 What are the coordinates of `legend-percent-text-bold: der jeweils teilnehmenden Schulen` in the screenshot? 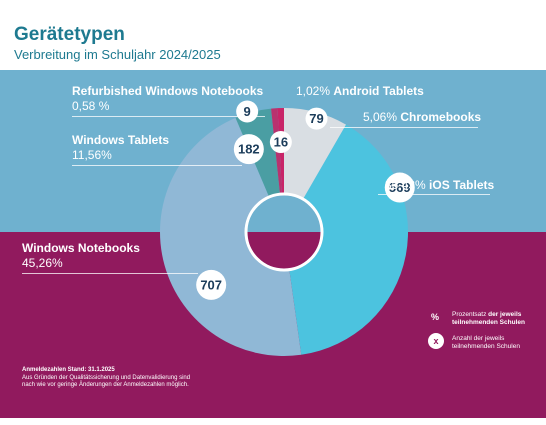 It's located at (488, 318).